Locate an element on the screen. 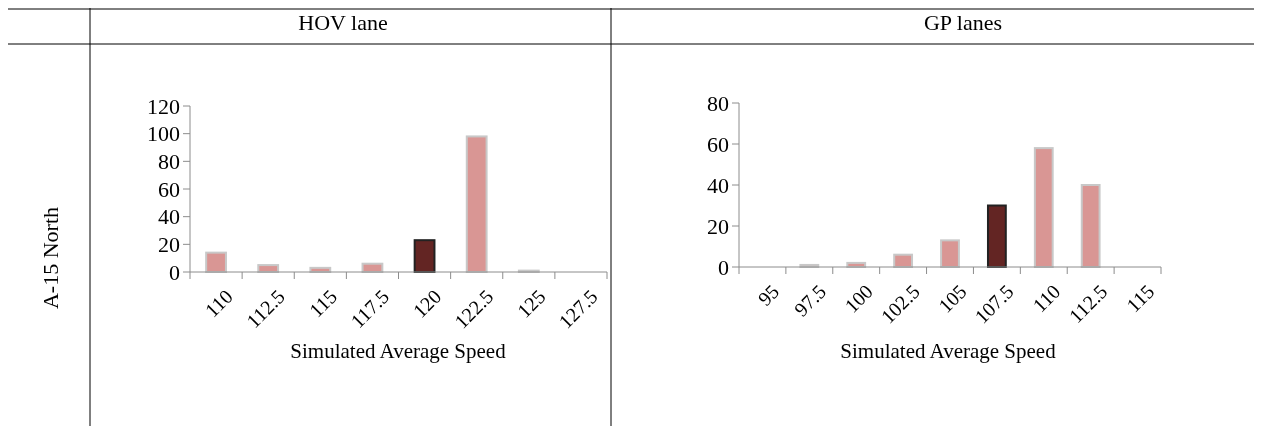 This screenshot has width=1262, height=434. x-tick-label: 125 is located at coordinates (531, 303).